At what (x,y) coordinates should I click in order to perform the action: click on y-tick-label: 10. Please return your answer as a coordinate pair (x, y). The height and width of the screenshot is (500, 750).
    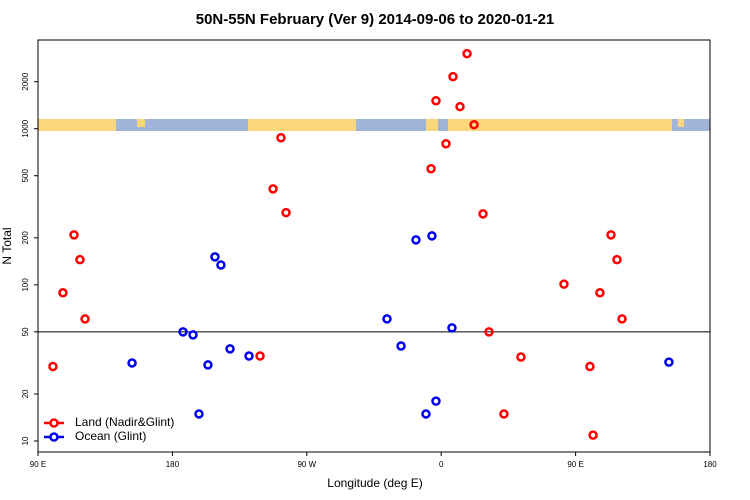
    Looking at the image, I should click on (25, 440).